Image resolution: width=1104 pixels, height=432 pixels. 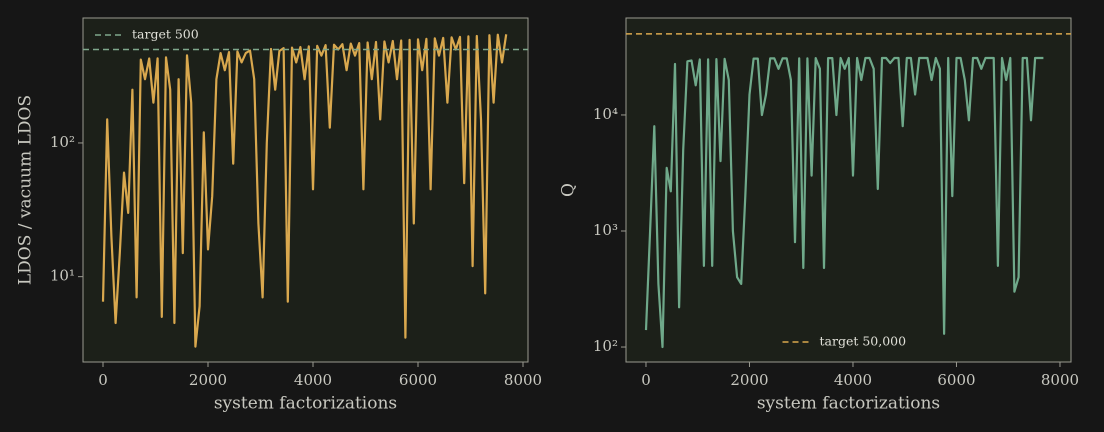 I want to click on y-axis-label: Q, so click(x=569, y=190).